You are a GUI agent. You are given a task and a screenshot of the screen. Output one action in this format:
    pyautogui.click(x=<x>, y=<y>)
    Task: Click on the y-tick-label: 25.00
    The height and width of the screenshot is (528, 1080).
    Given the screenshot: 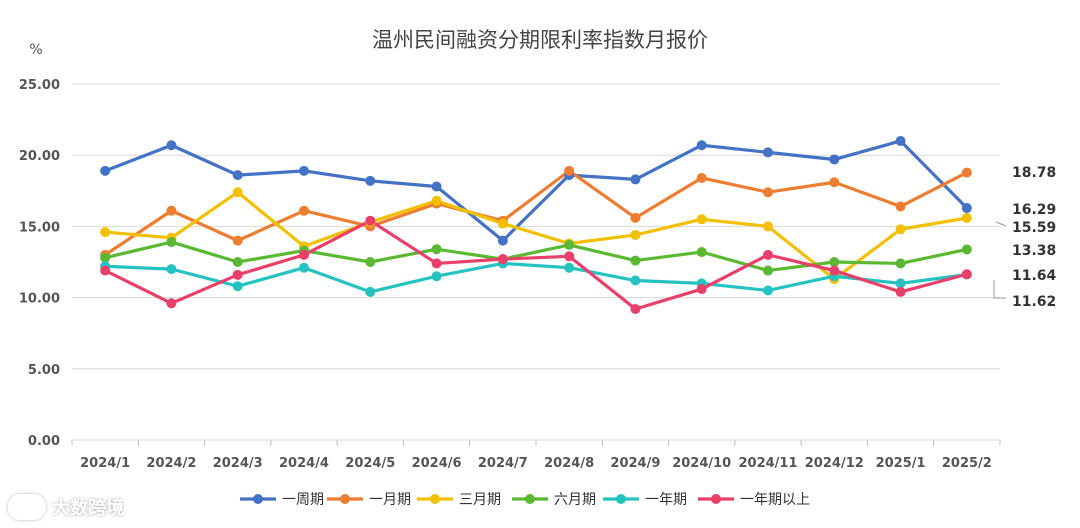 What is the action you would take?
    pyautogui.click(x=39, y=85)
    